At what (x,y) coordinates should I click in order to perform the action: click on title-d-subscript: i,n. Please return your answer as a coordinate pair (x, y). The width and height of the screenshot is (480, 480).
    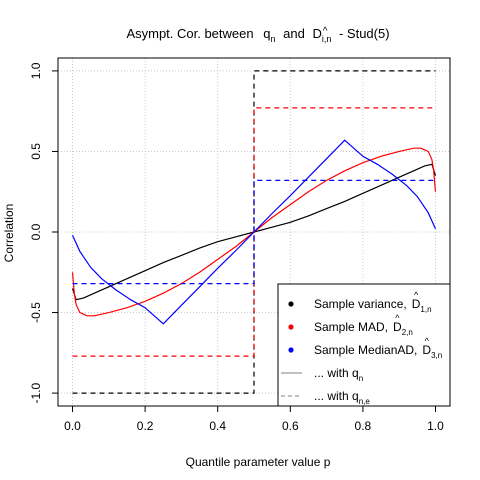
    Looking at the image, I should click on (327, 39).